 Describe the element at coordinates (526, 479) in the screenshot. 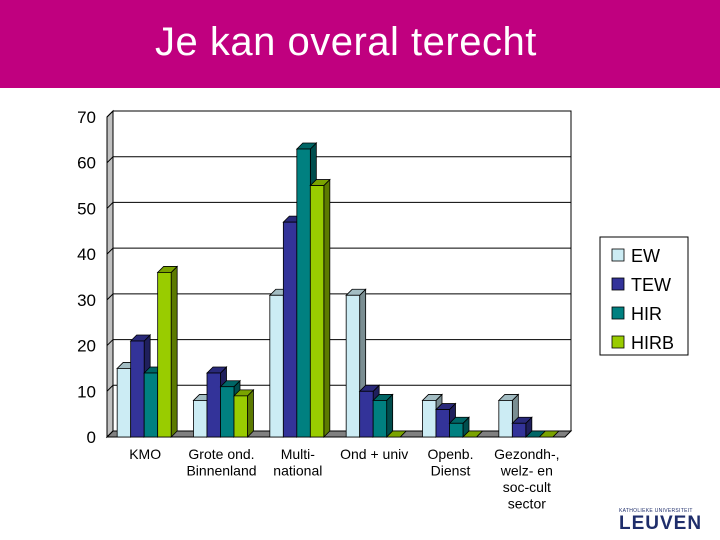

I see `x-tick-label: Gezondh-, welz- en soc-cult sector` at that location.